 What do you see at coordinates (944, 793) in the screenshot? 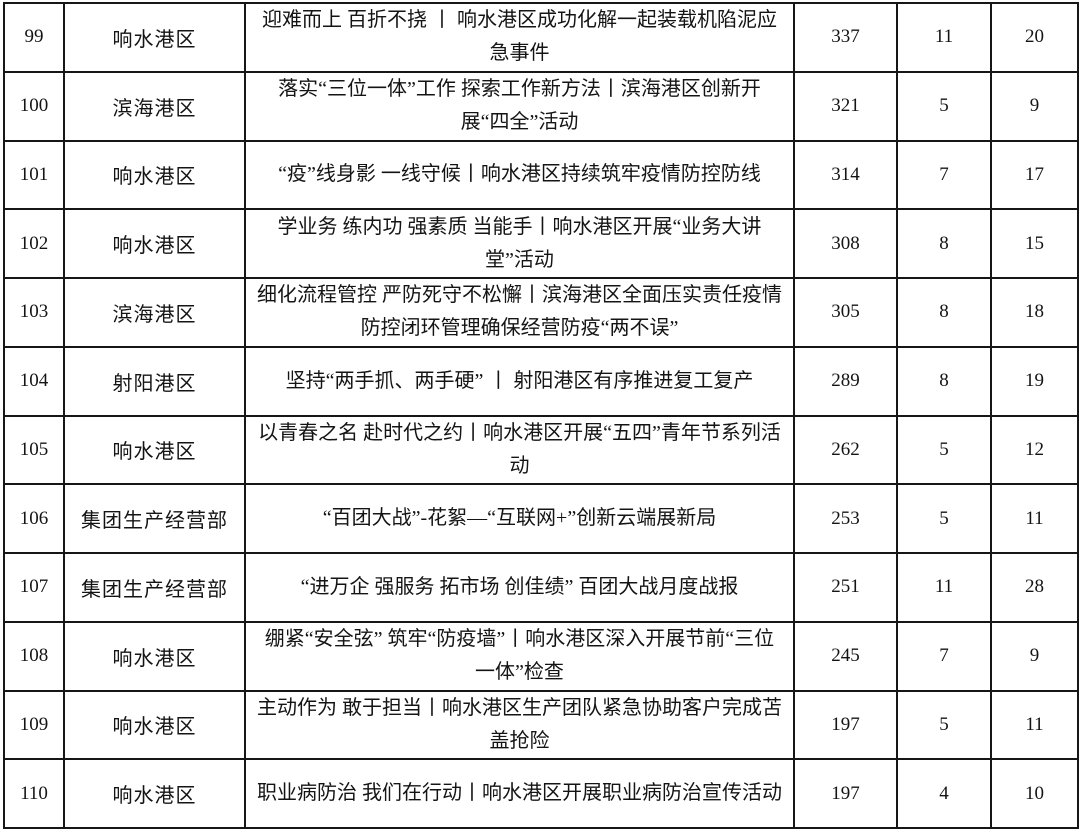
I see `metric2-cell: 4` at bounding box center [944, 793].